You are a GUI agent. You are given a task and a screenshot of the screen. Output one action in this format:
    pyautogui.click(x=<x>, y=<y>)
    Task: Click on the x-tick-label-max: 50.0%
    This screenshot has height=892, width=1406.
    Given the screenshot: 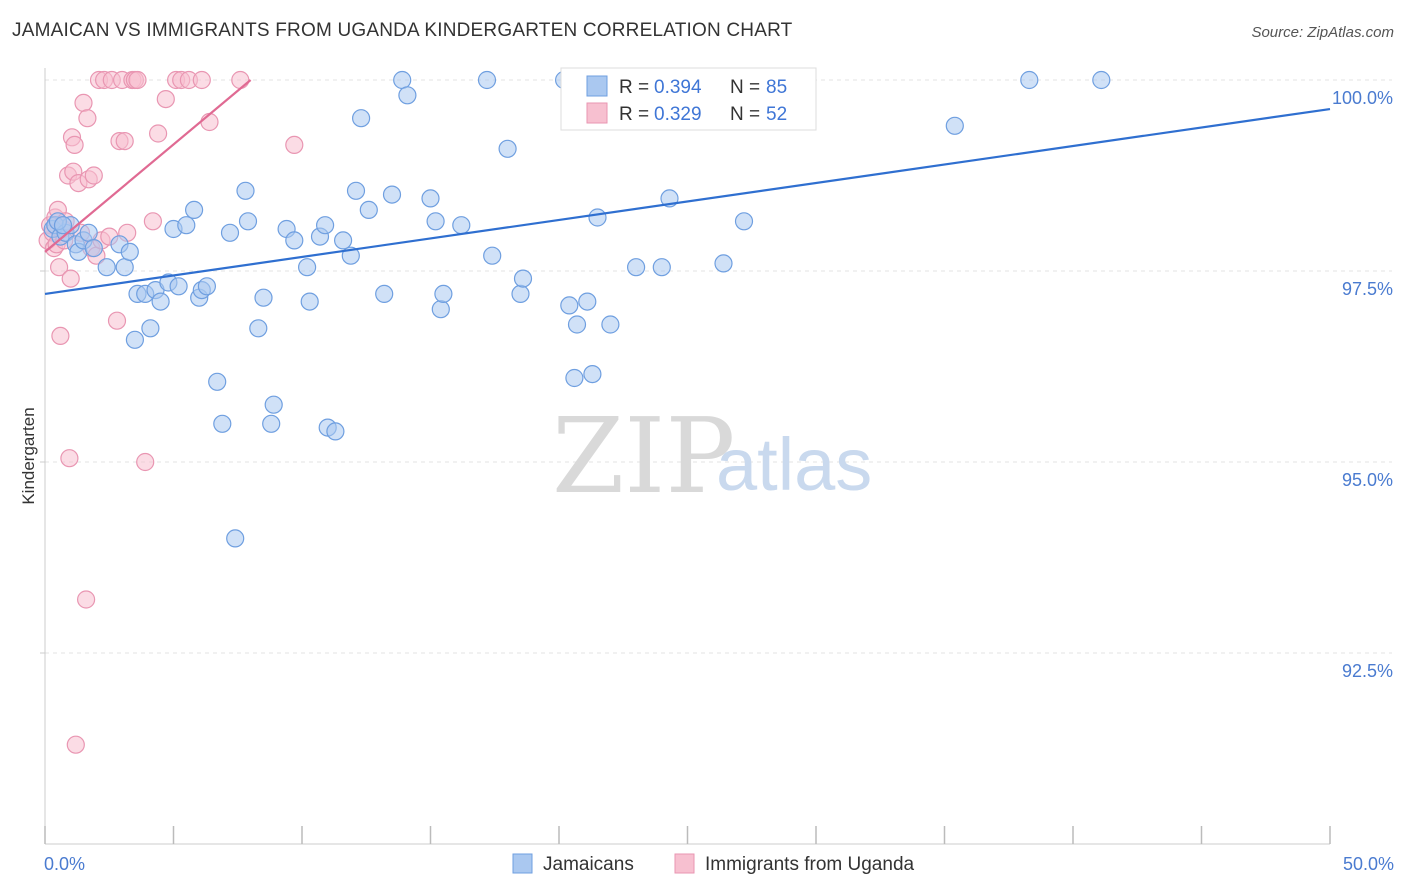 What is the action you would take?
    pyautogui.click(x=1368, y=864)
    